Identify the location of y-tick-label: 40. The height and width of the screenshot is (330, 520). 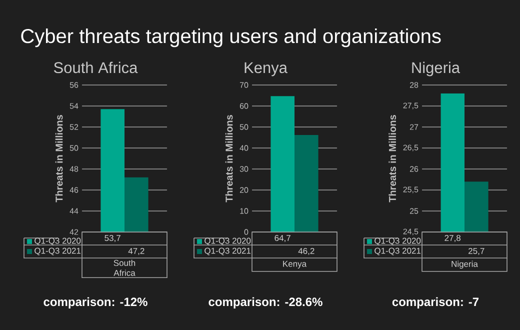
(244, 148).